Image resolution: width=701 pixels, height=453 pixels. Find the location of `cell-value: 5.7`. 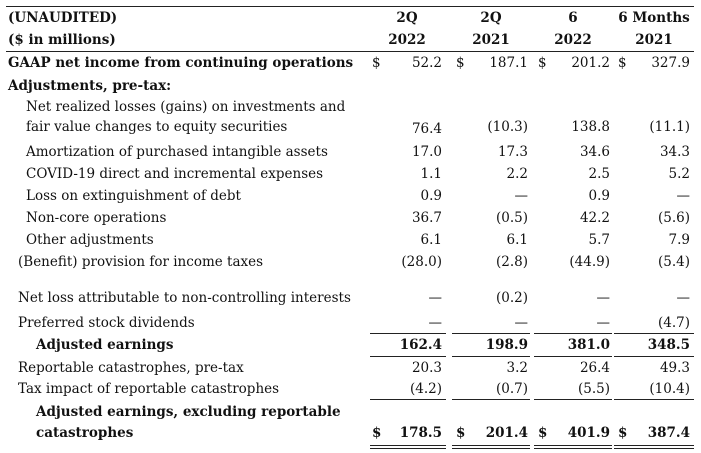

cell-value: 5.7 is located at coordinates (599, 240).